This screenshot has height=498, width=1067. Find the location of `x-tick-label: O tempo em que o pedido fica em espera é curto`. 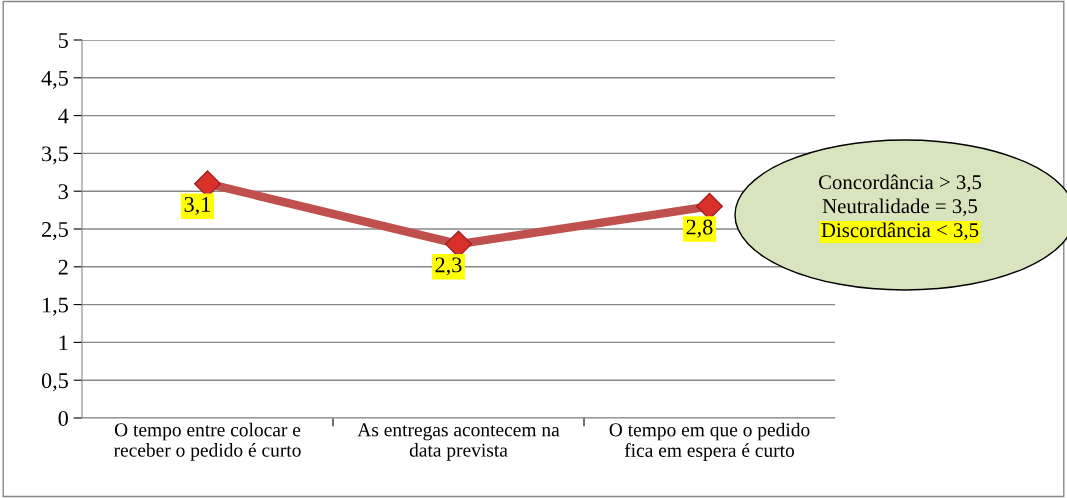

x-tick-label: O tempo em que o pedido fica em espera é curto is located at coordinates (709, 441).